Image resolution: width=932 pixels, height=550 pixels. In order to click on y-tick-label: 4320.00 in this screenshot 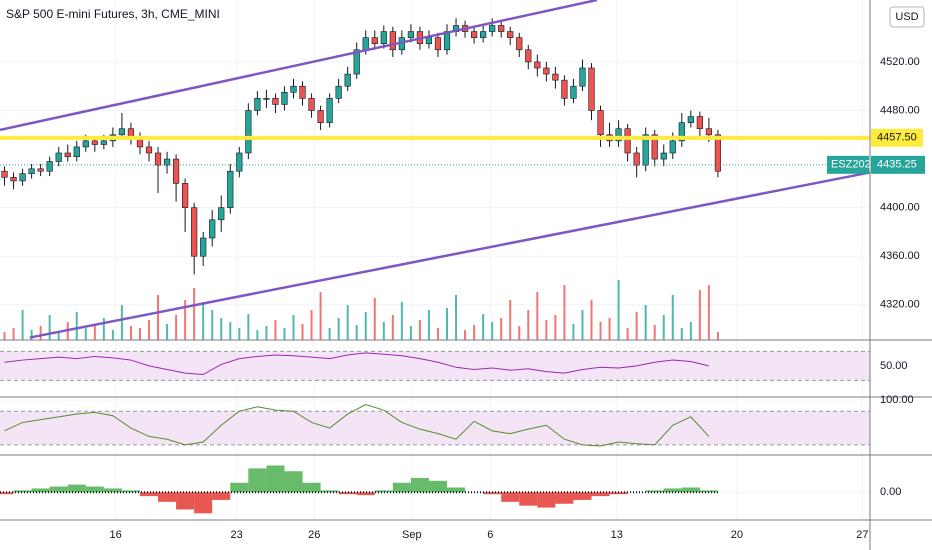, I will do `click(900, 305)`.